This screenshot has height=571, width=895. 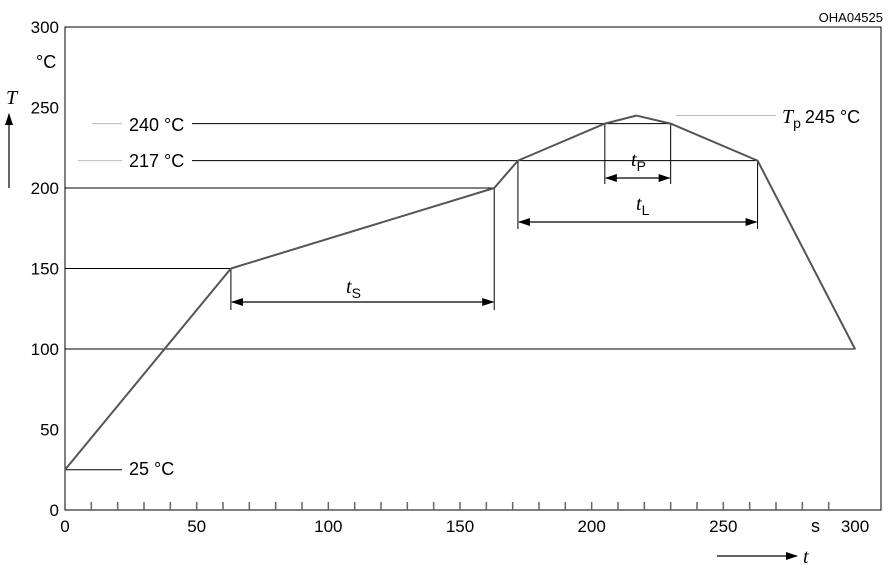 What do you see at coordinates (460, 526) in the screenshot?
I see `x-tick-label: 150` at bounding box center [460, 526].